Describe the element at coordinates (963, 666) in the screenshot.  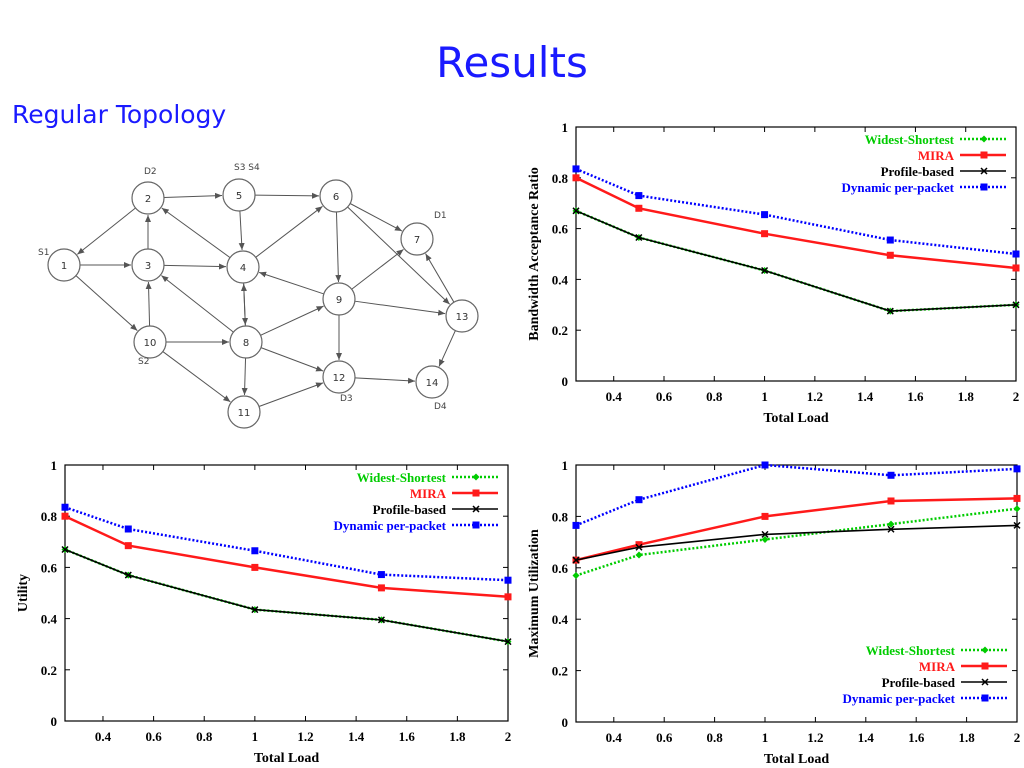
I see `legend-entry: MIRA` at that location.